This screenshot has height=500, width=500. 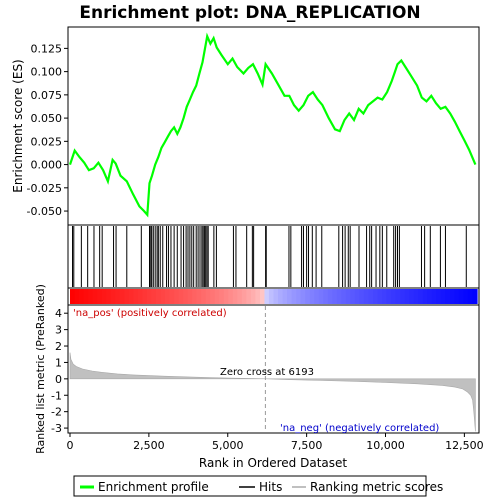 What do you see at coordinates (47, 95) in the screenshot?
I see `es-y-tick-label: 0.075` at bounding box center [47, 95].